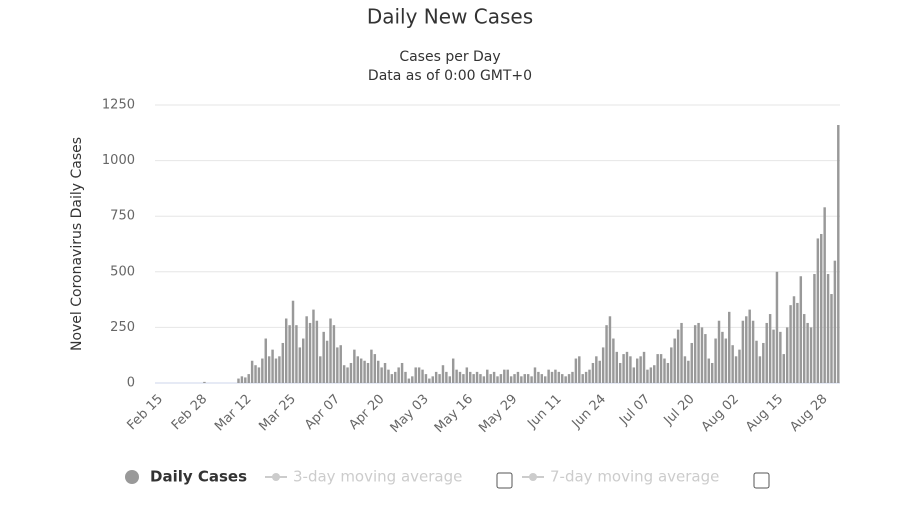 Image resolution: width=900 pixels, height=509 pixels. What do you see at coordinates (322, 412) in the screenshot?
I see `x-tick-label: Apr 07` at bounding box center [322, 412].